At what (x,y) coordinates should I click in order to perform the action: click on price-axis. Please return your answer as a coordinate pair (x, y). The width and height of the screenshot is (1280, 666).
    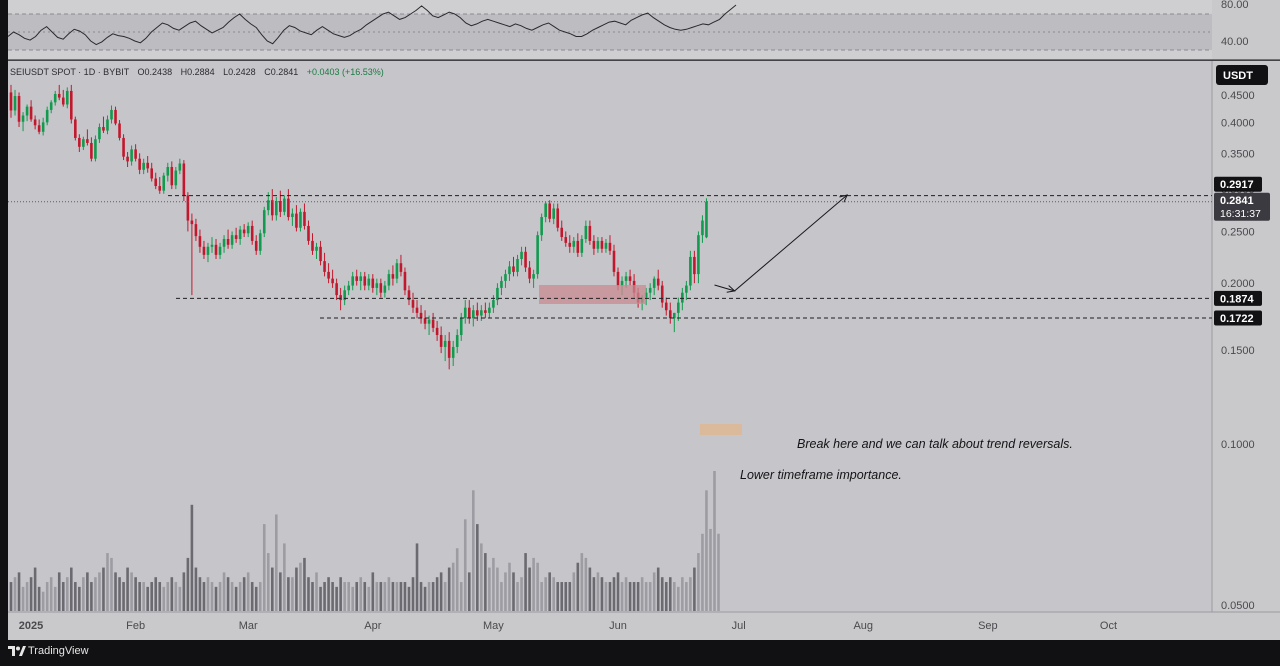
    Looking at the image, I should click on (1246, 336).